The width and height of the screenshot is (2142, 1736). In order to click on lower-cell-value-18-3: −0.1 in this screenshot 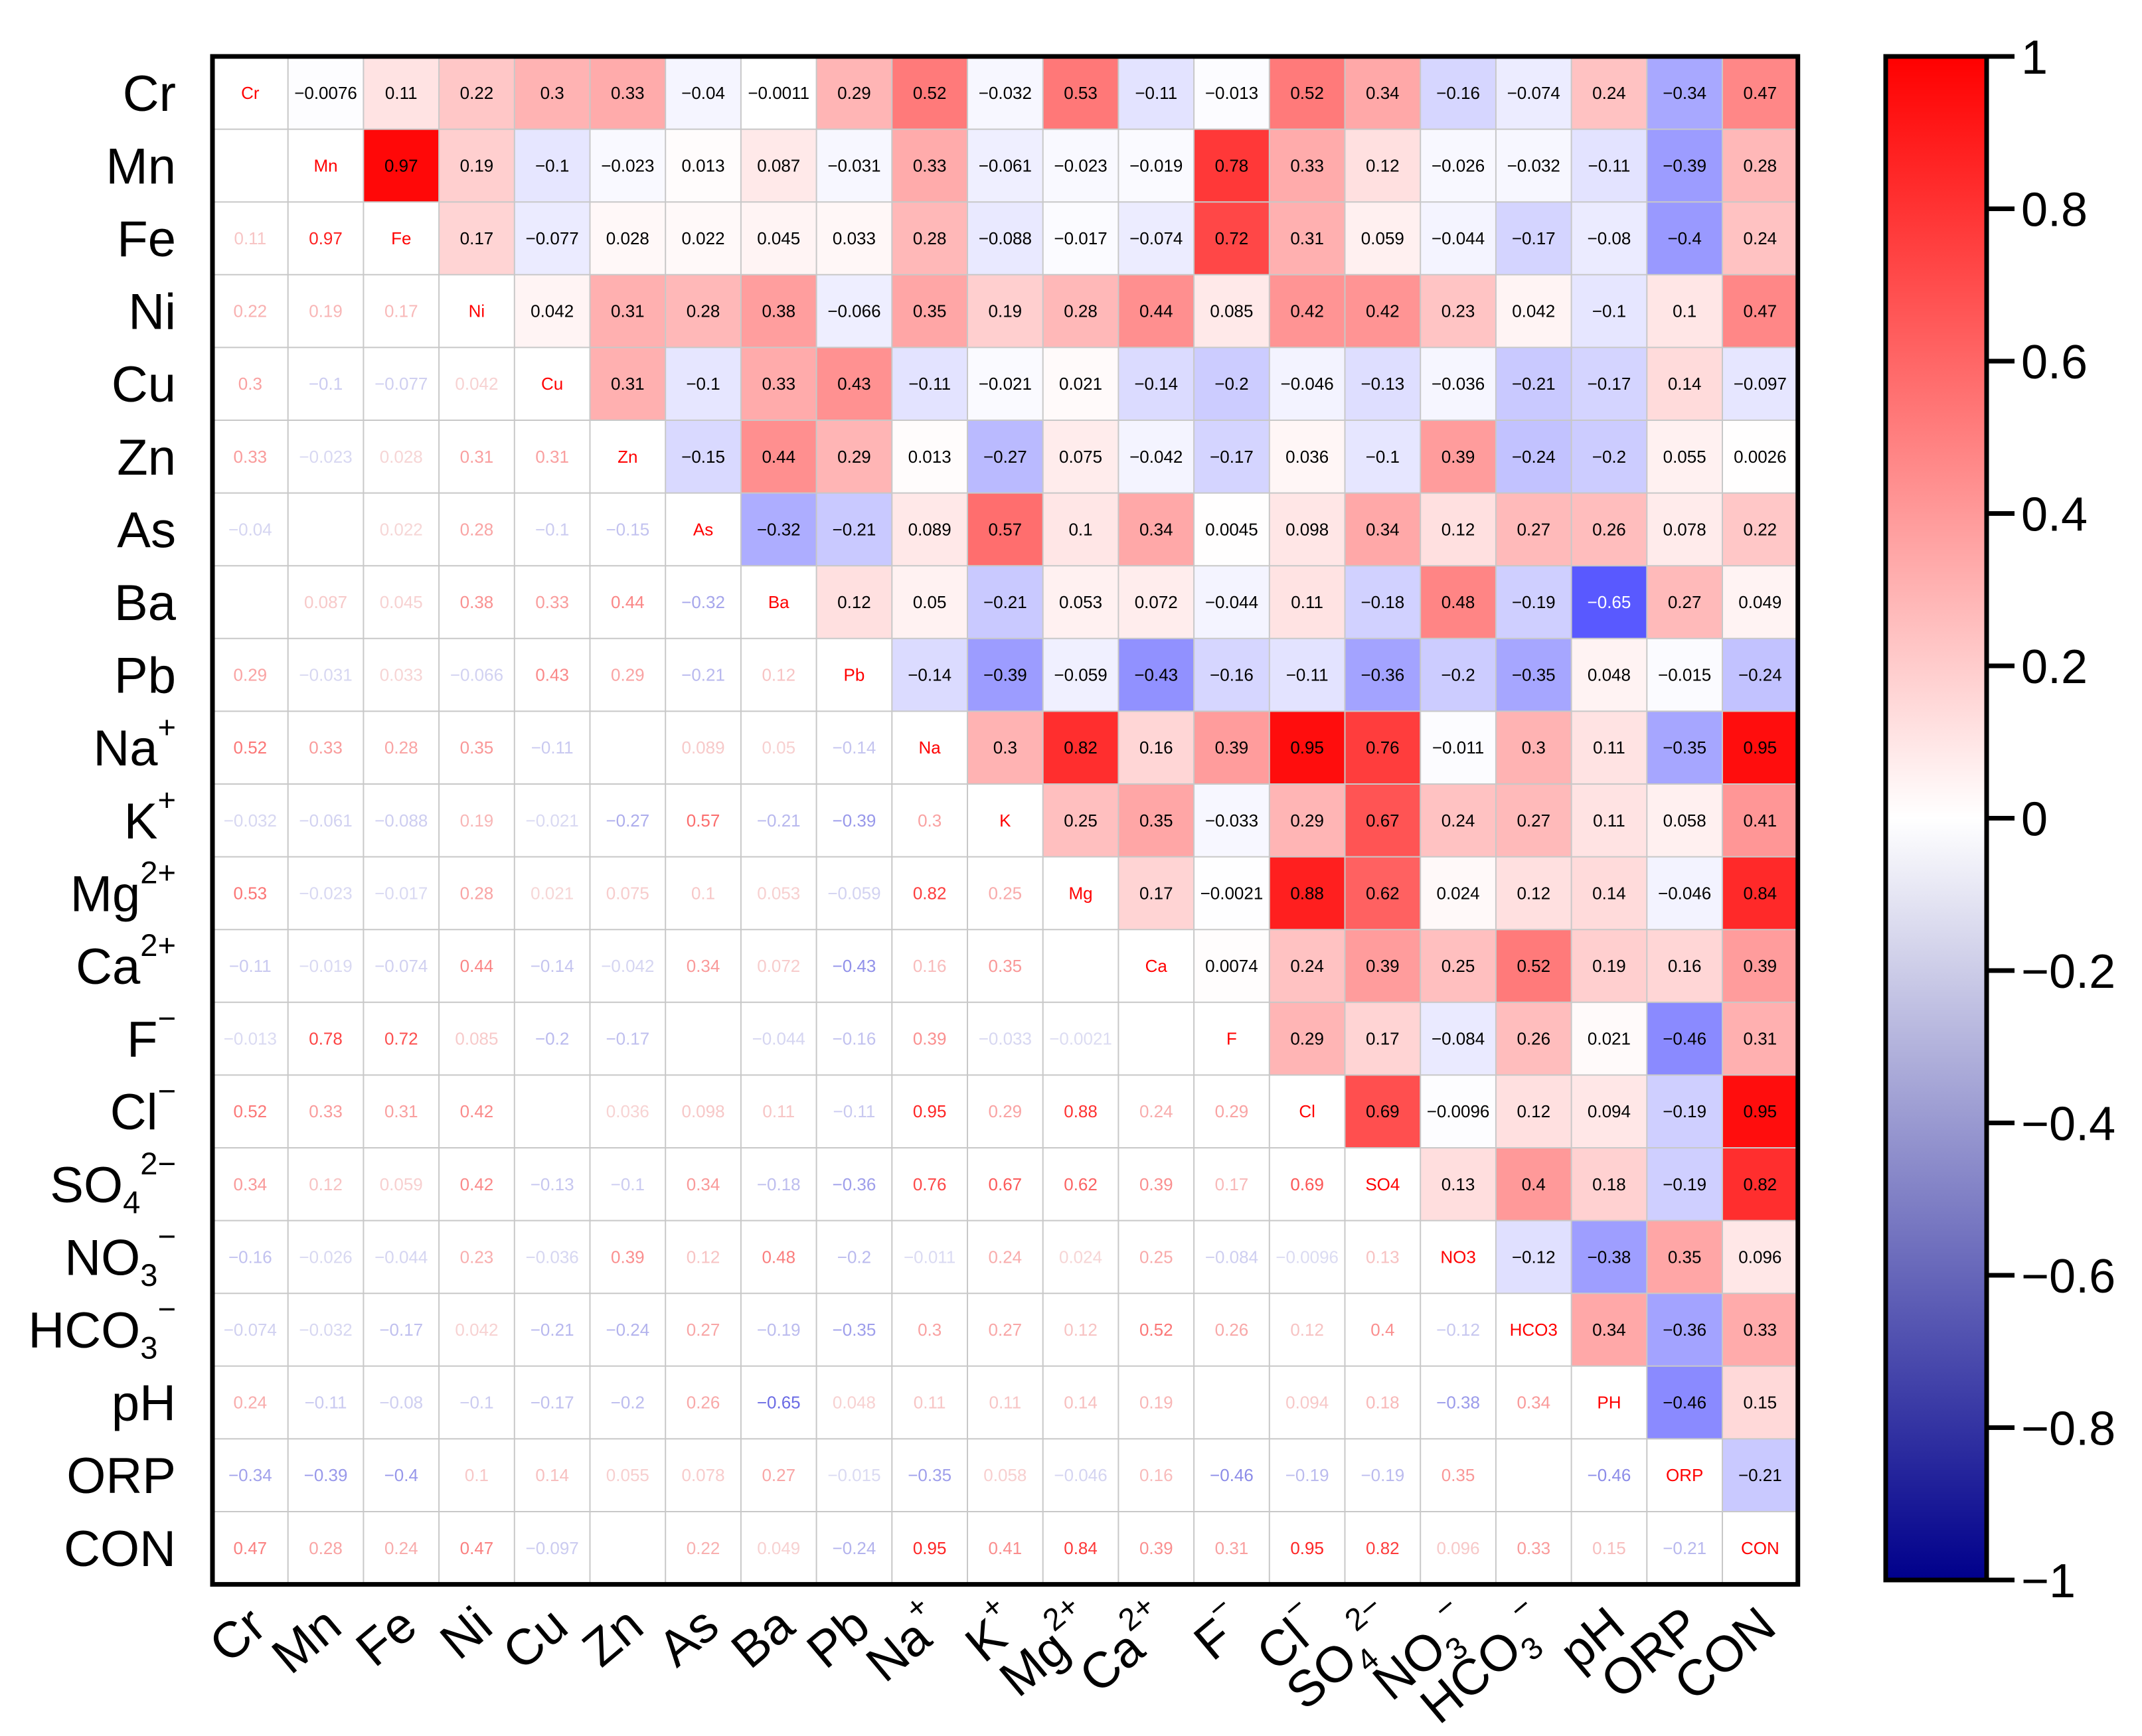, I will do `click(476, 1403)`.